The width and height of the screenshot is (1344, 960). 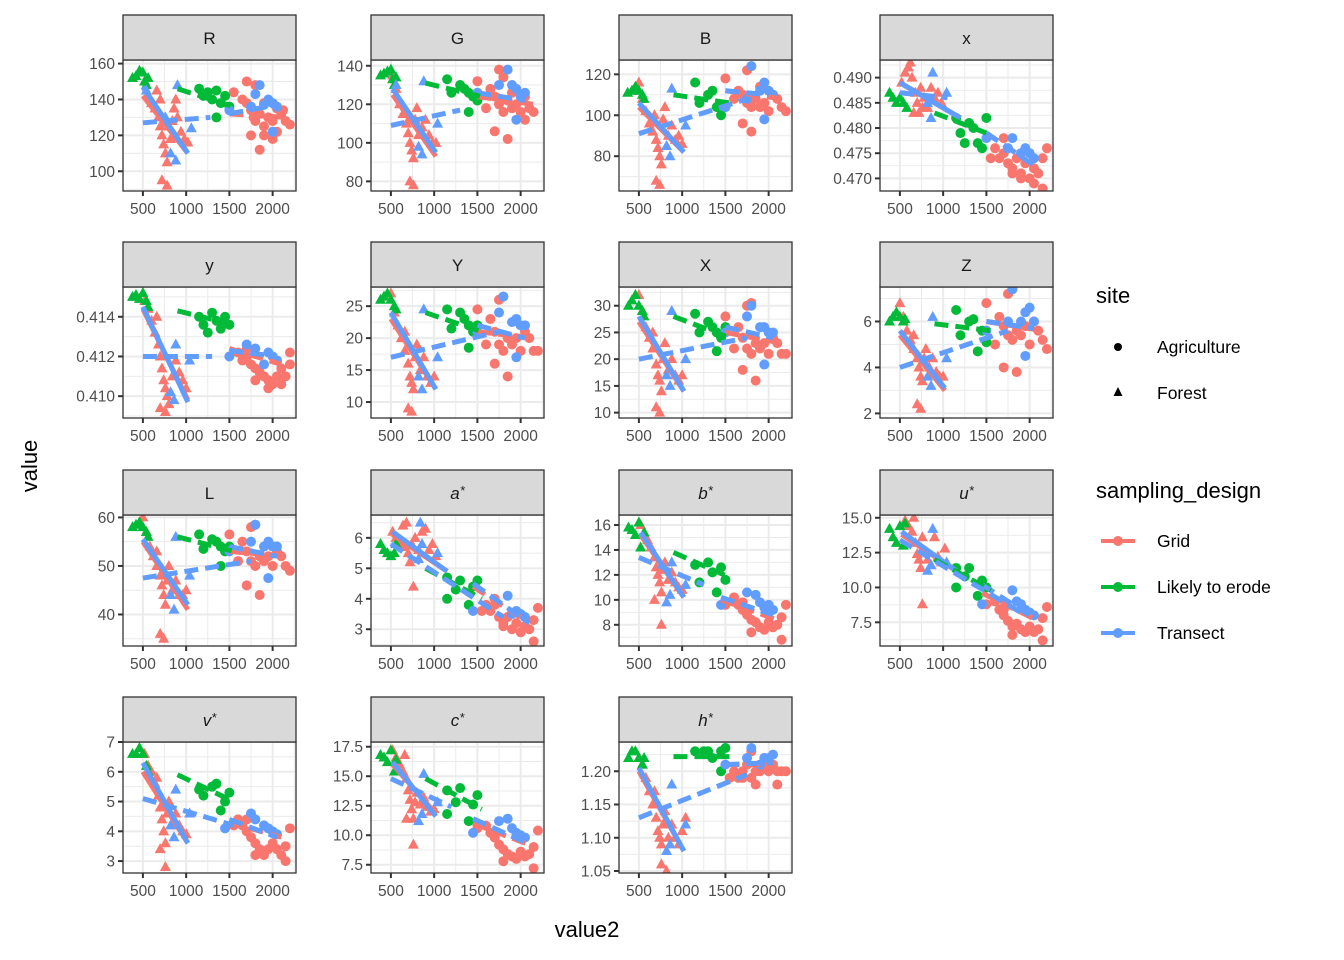 What do you see at coordinates (602, 575) in the screenshot?
I see `y-tick-label: 12` at bounding box center [602, 575].